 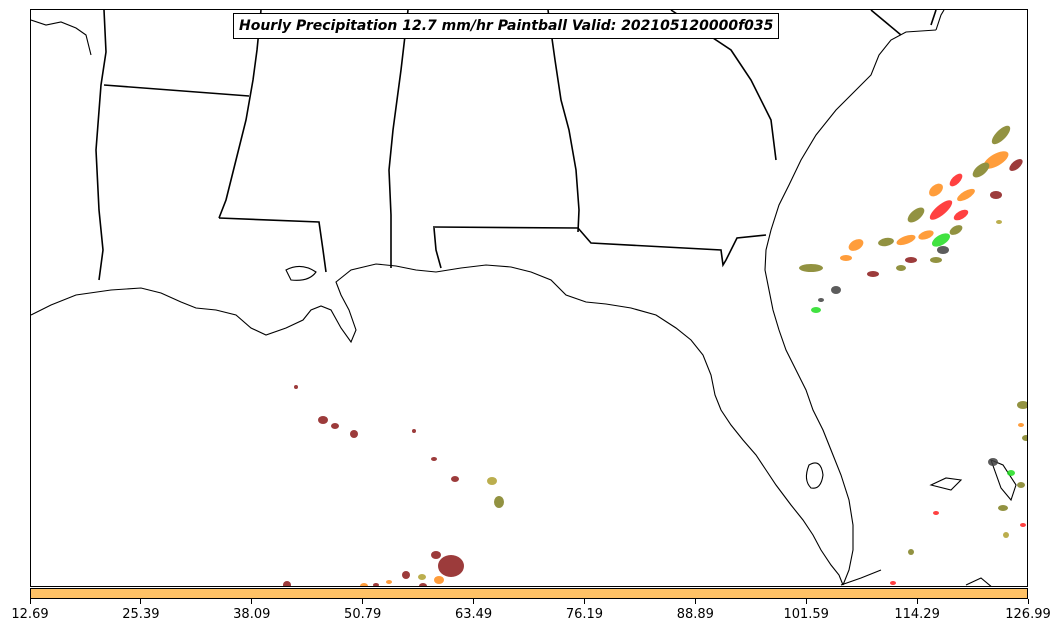 I want to click on atlantic-coast-north, so click(x=940, y=20).